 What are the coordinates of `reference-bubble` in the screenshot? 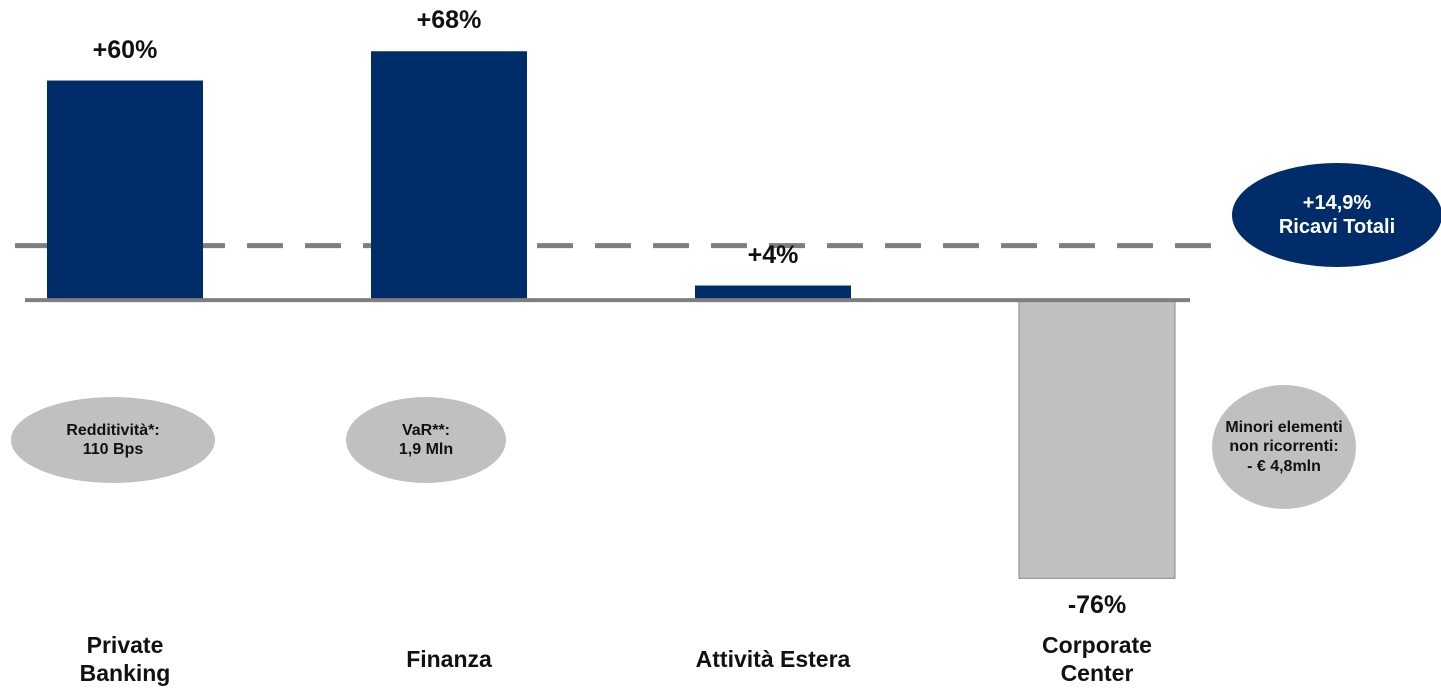 It's located at (1336, 215).